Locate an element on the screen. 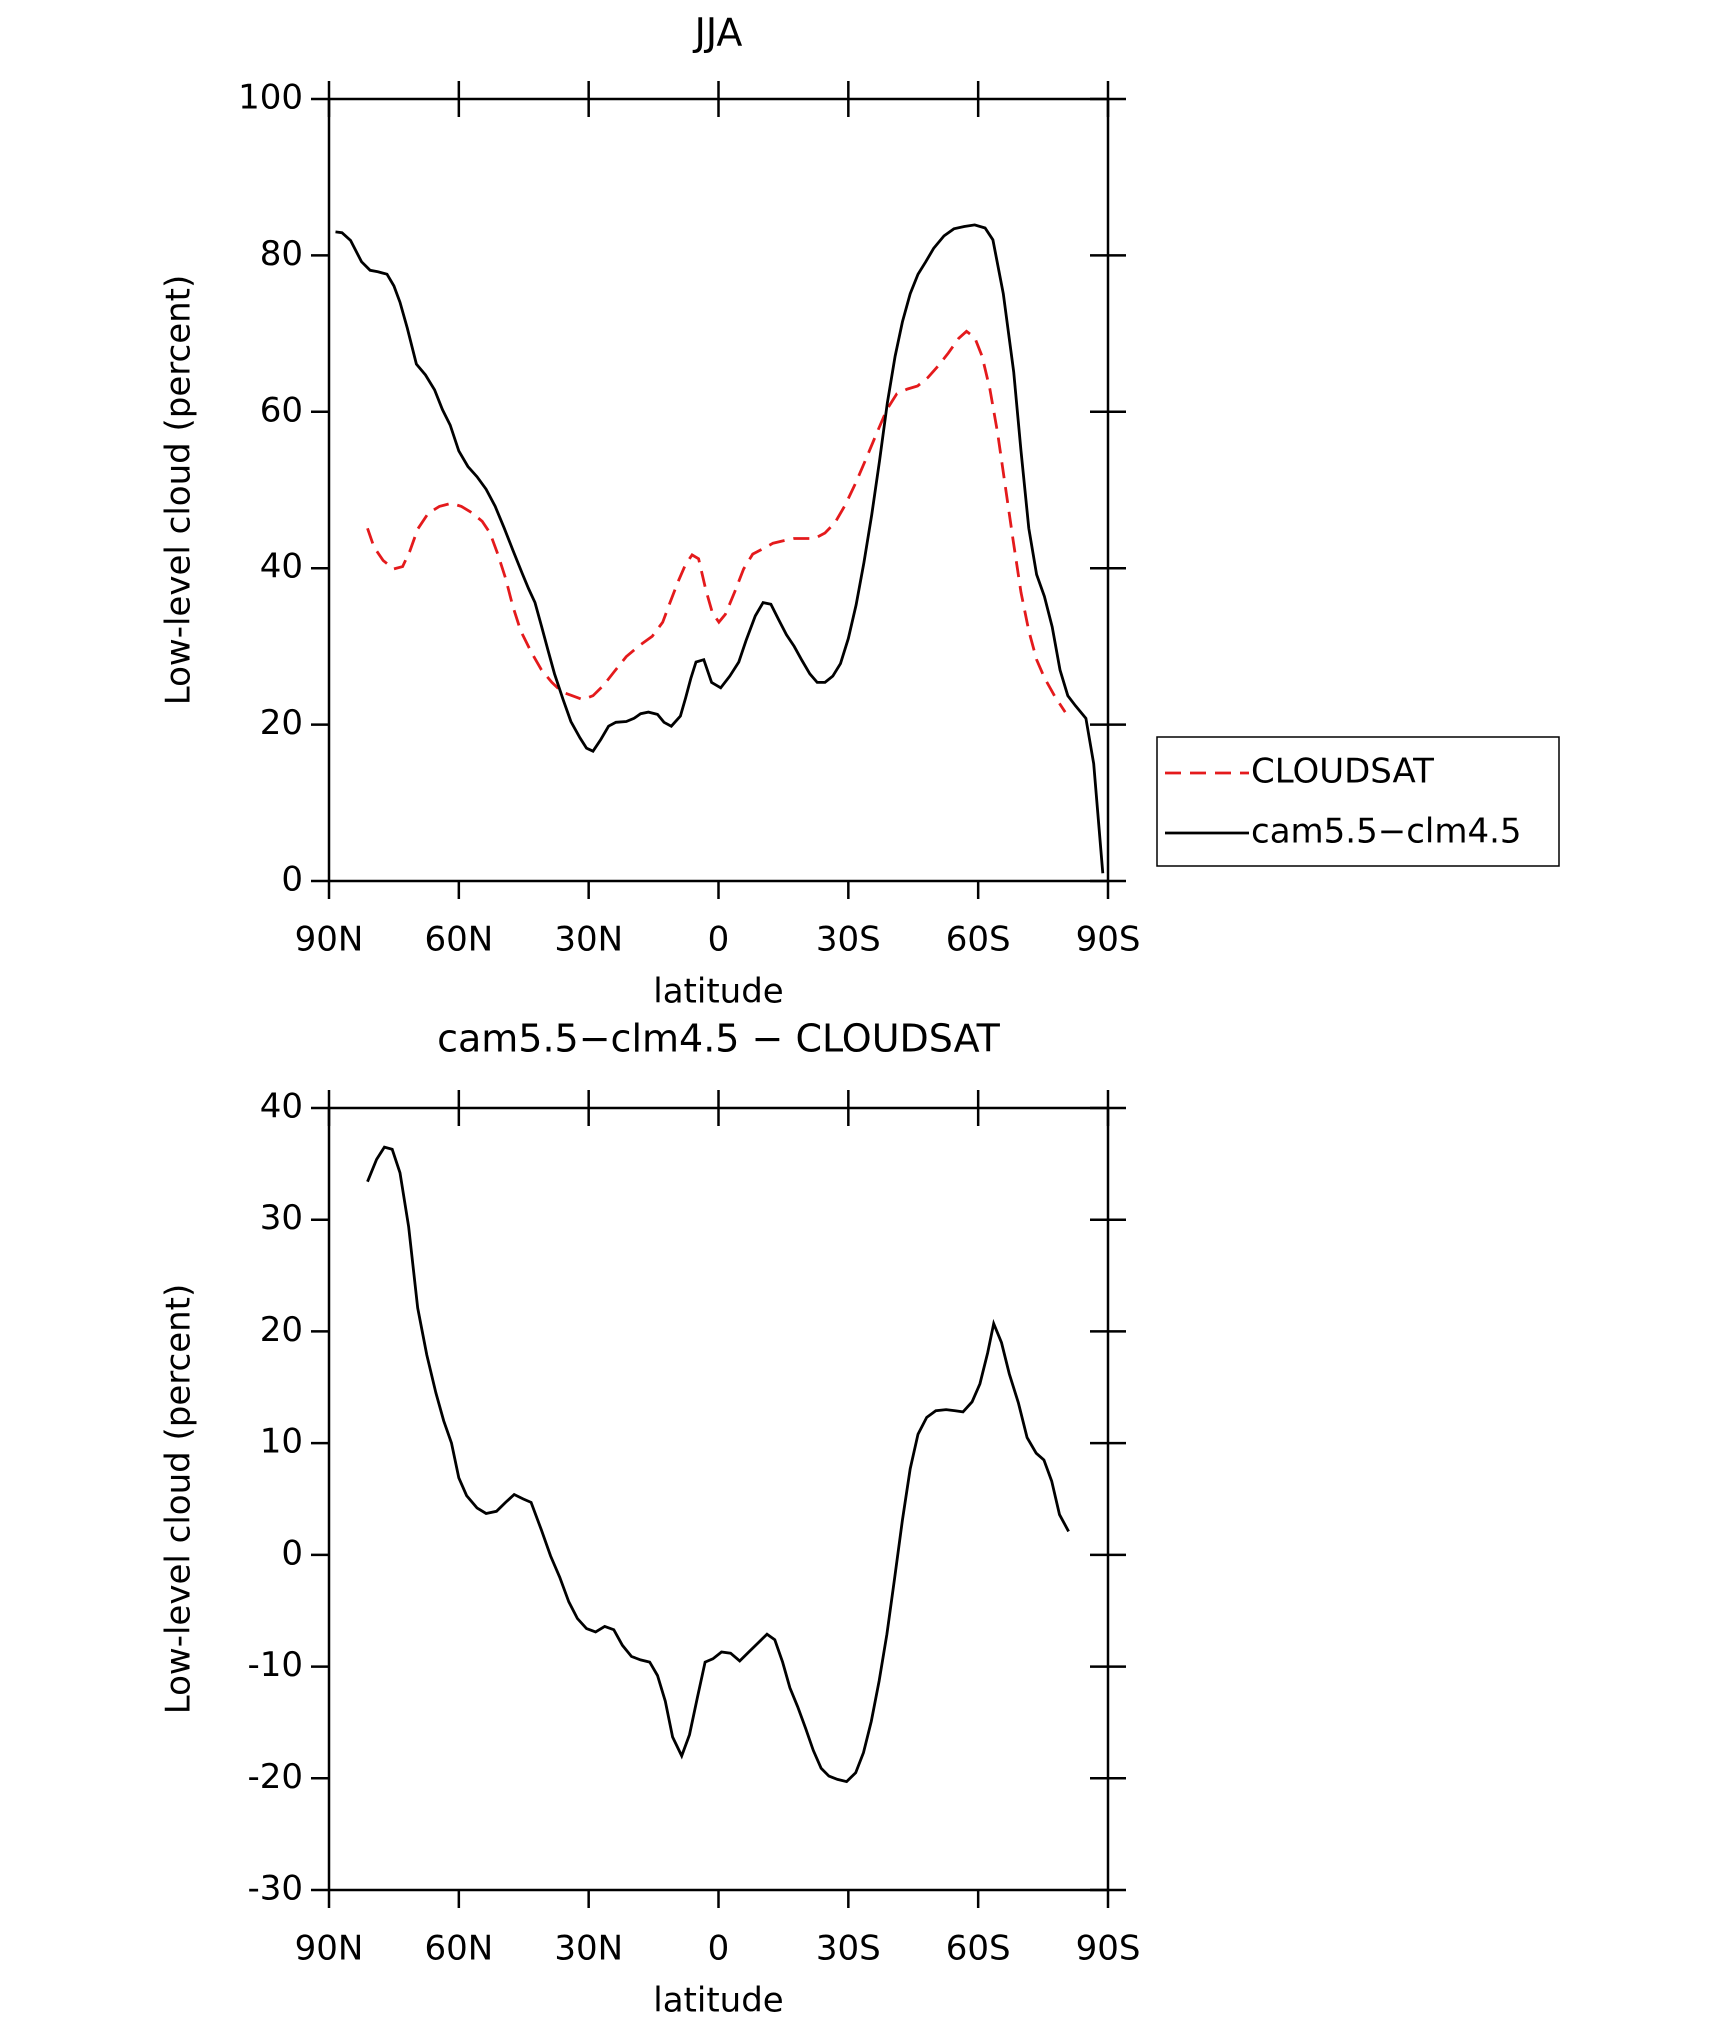 This screenshot has width=1710, height=2021. legend-label: CLOUDSAT is located at coordinates (1342, 772).